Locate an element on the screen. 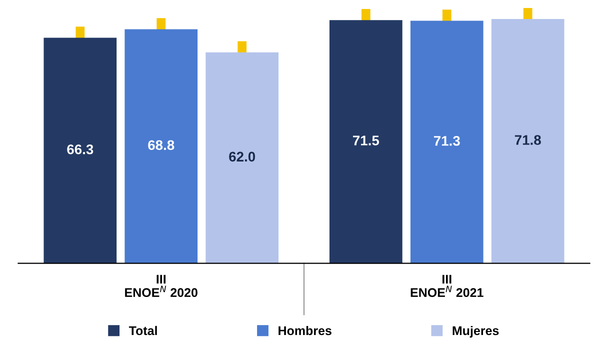 This screenshot has width=608, height=342. legend-label: Hombres is located at coordinates (305, 331).